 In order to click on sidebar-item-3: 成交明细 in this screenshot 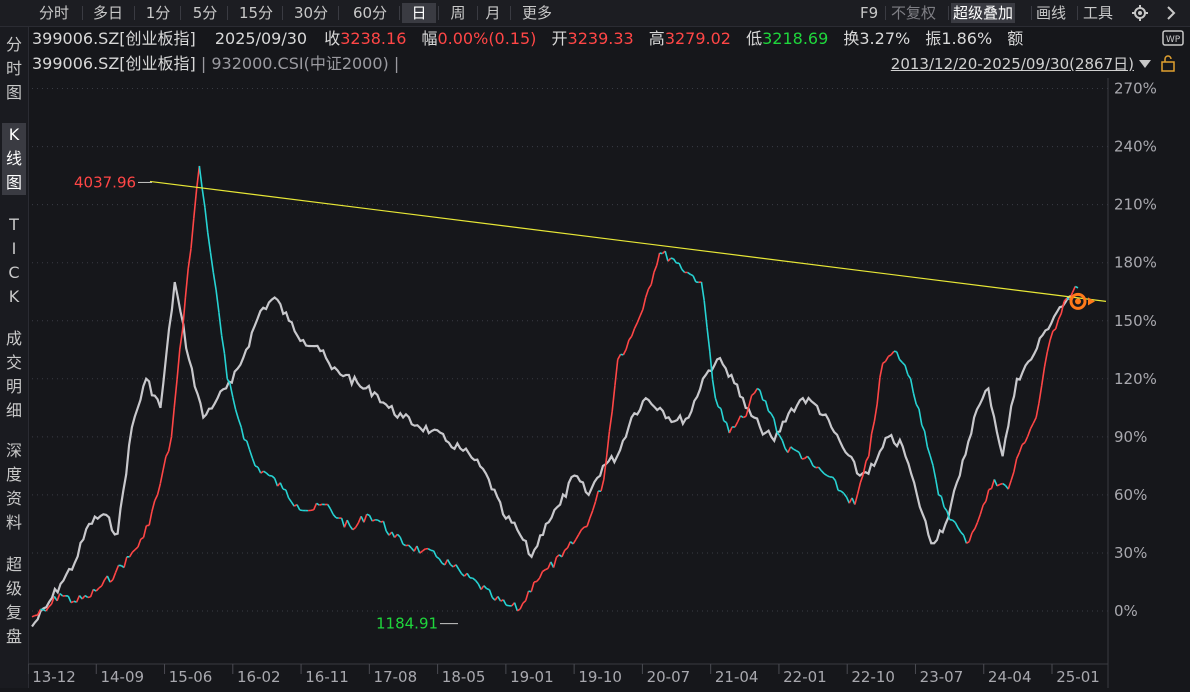, I will do `click(14, 375)`.